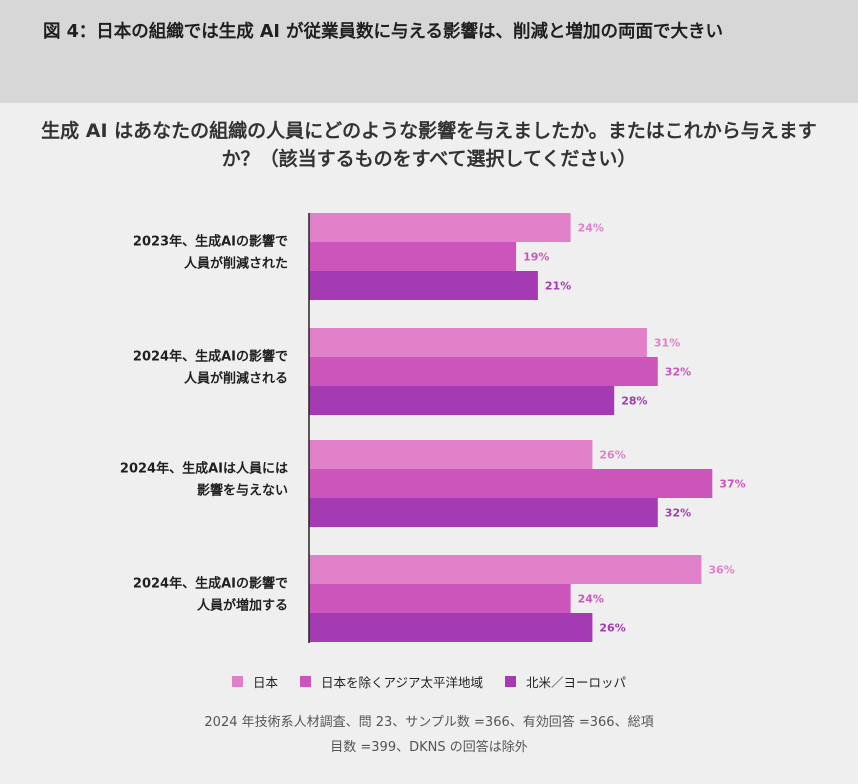  What do you see at coordinates (242, 606) in the screenshot?
I see `category-label: 人員が増加する` at bounding box center [242, 606].